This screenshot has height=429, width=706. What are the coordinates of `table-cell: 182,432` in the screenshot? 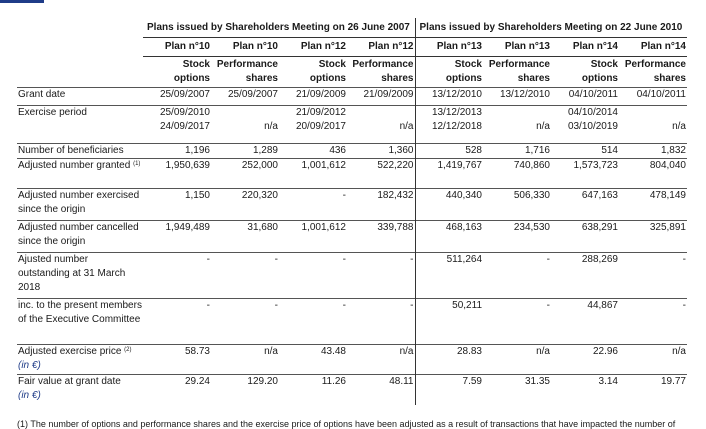 It's located at (381, 204).